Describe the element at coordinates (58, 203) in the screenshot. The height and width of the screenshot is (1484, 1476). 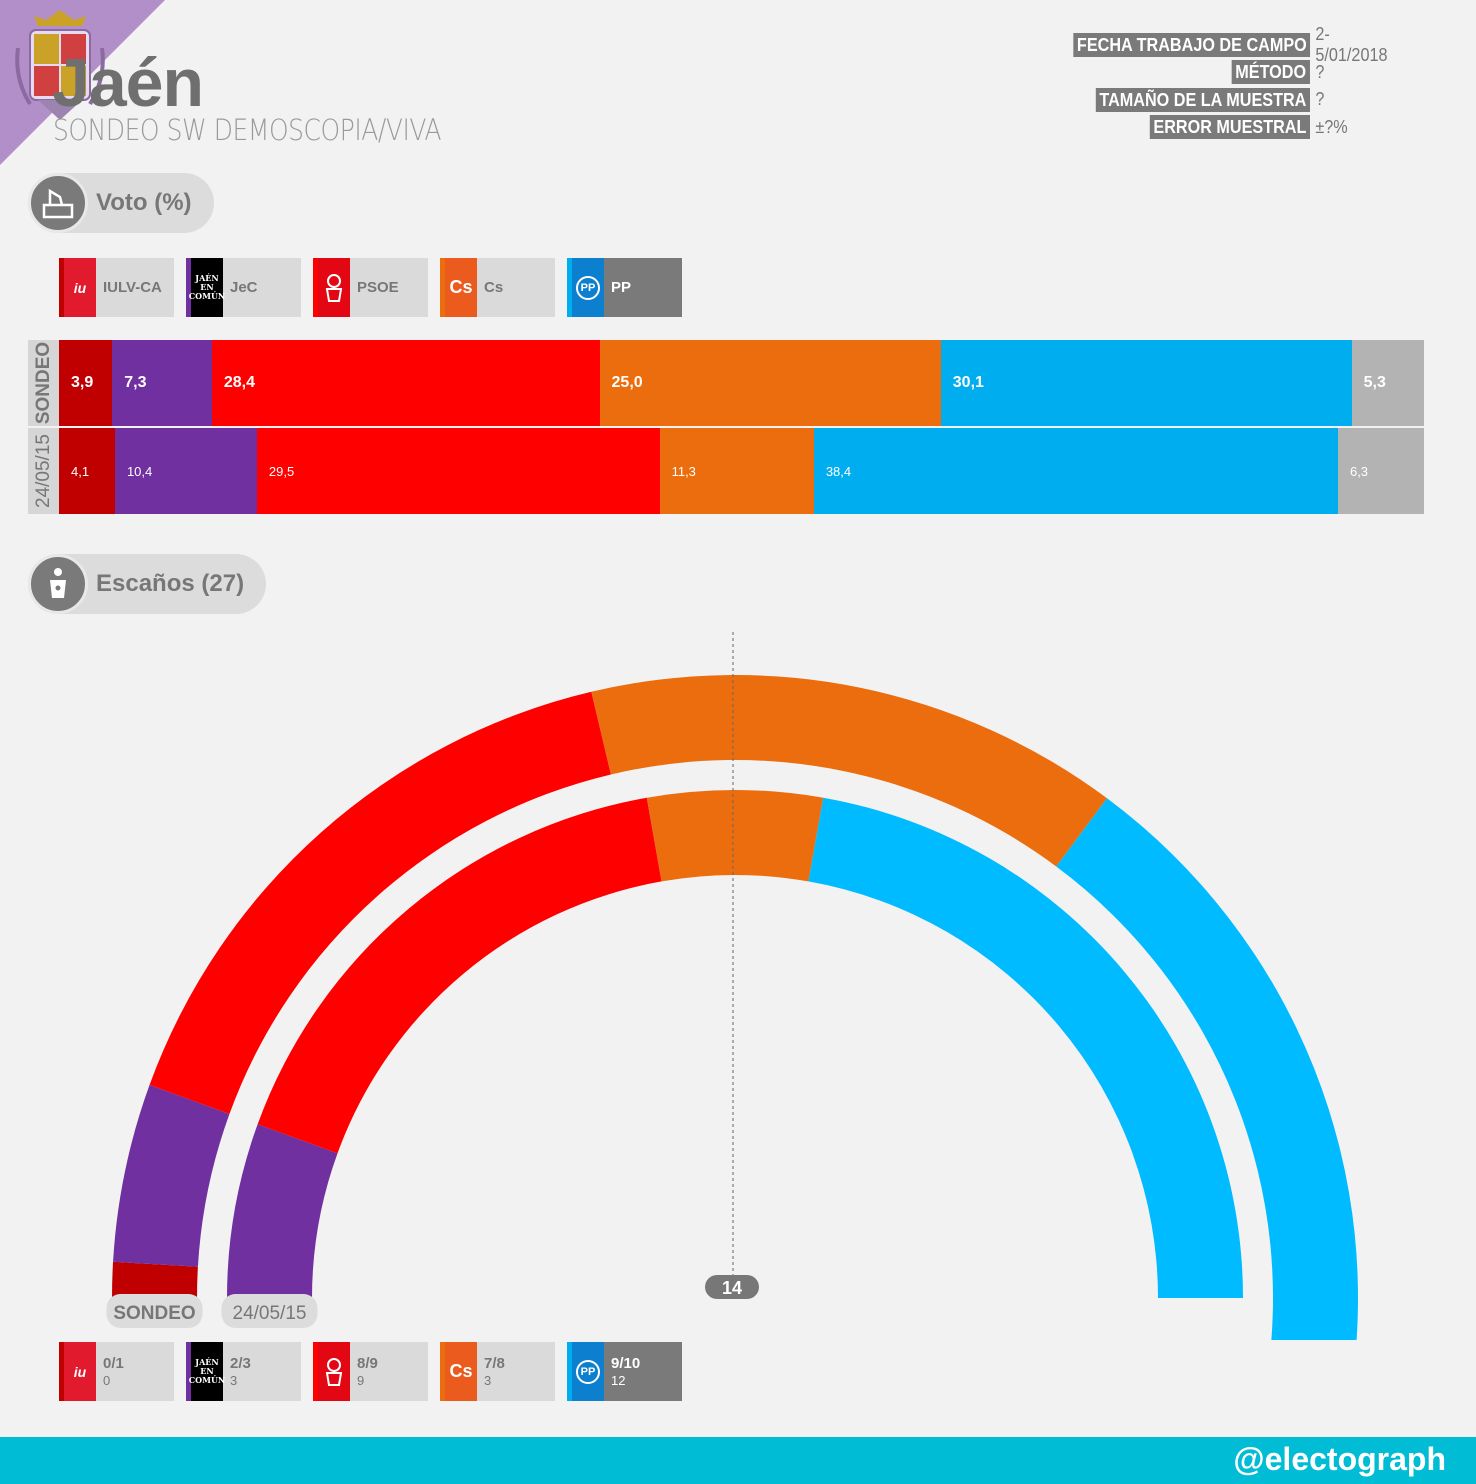
I see `ballot-box-icon` at that location.